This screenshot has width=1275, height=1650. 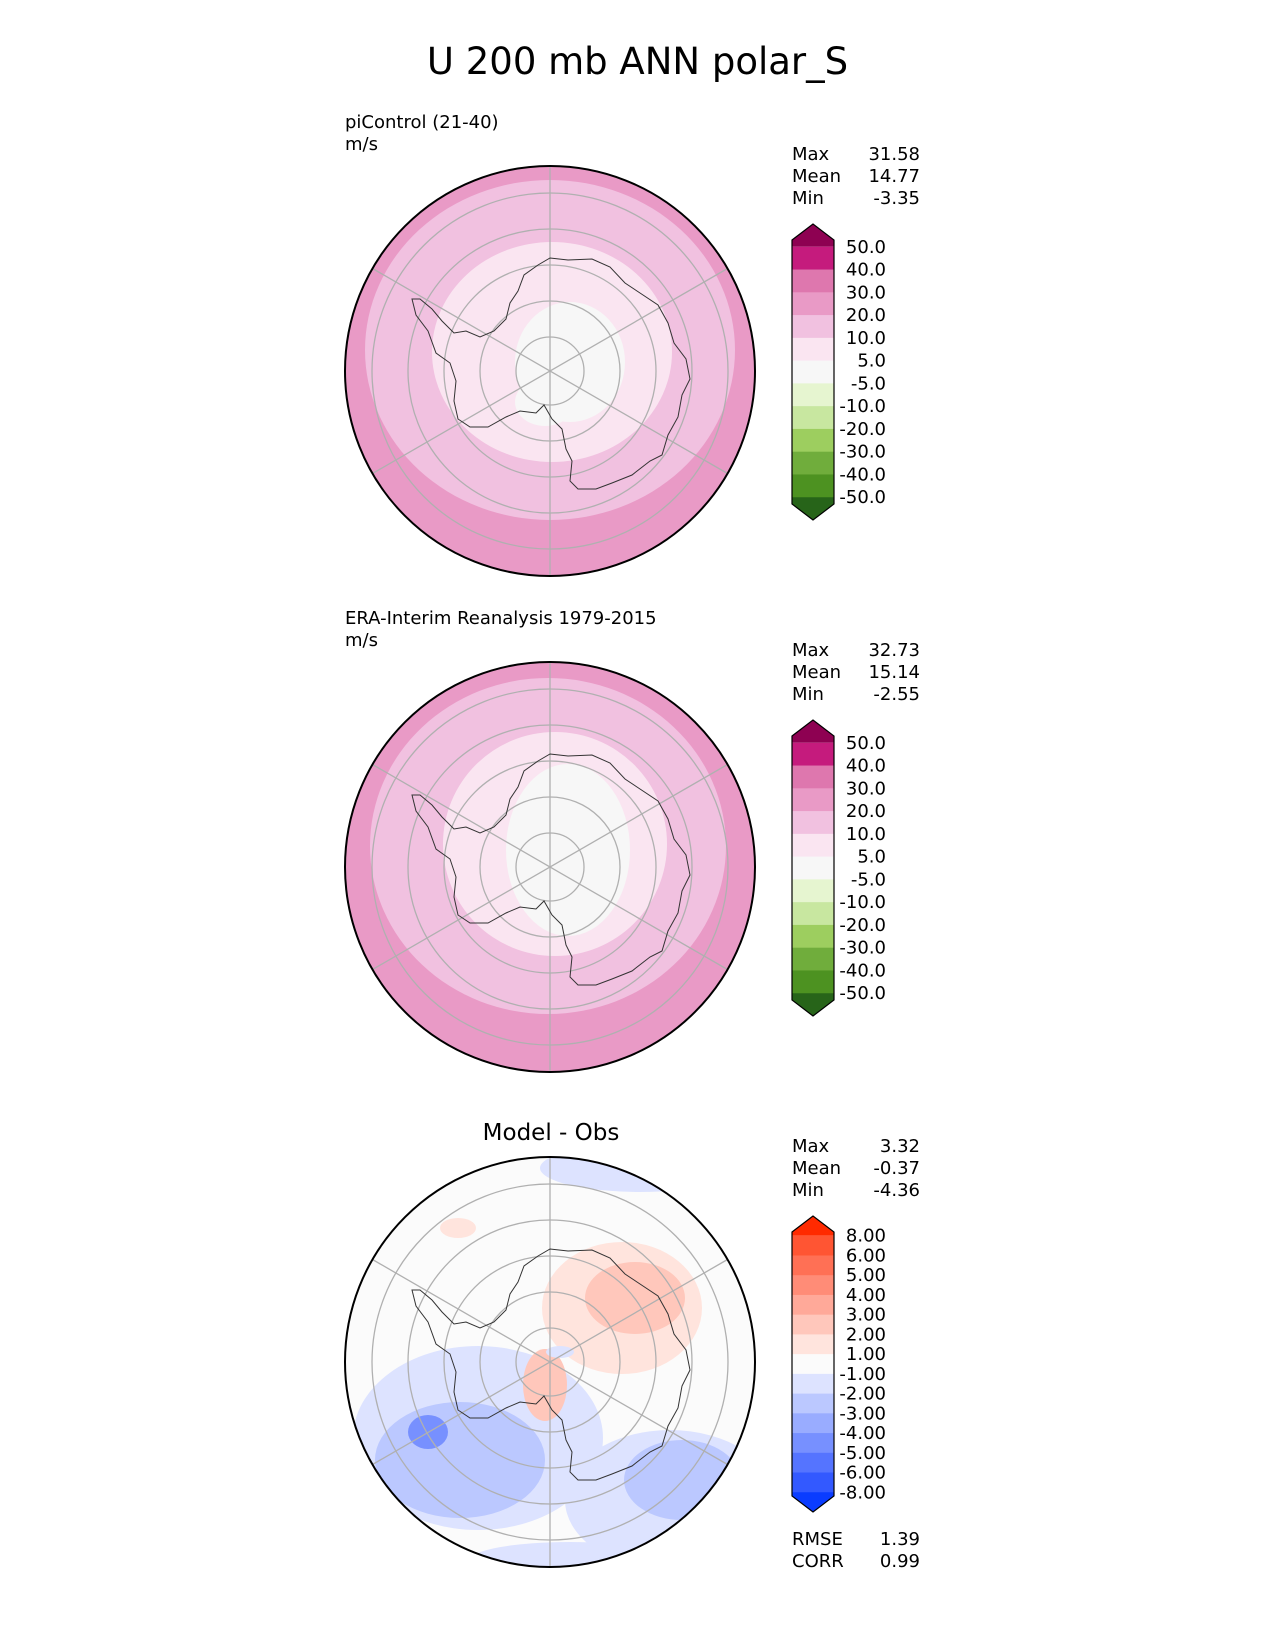 I want to click on stat-max: Max 32.73, so click(x=856, y=650).